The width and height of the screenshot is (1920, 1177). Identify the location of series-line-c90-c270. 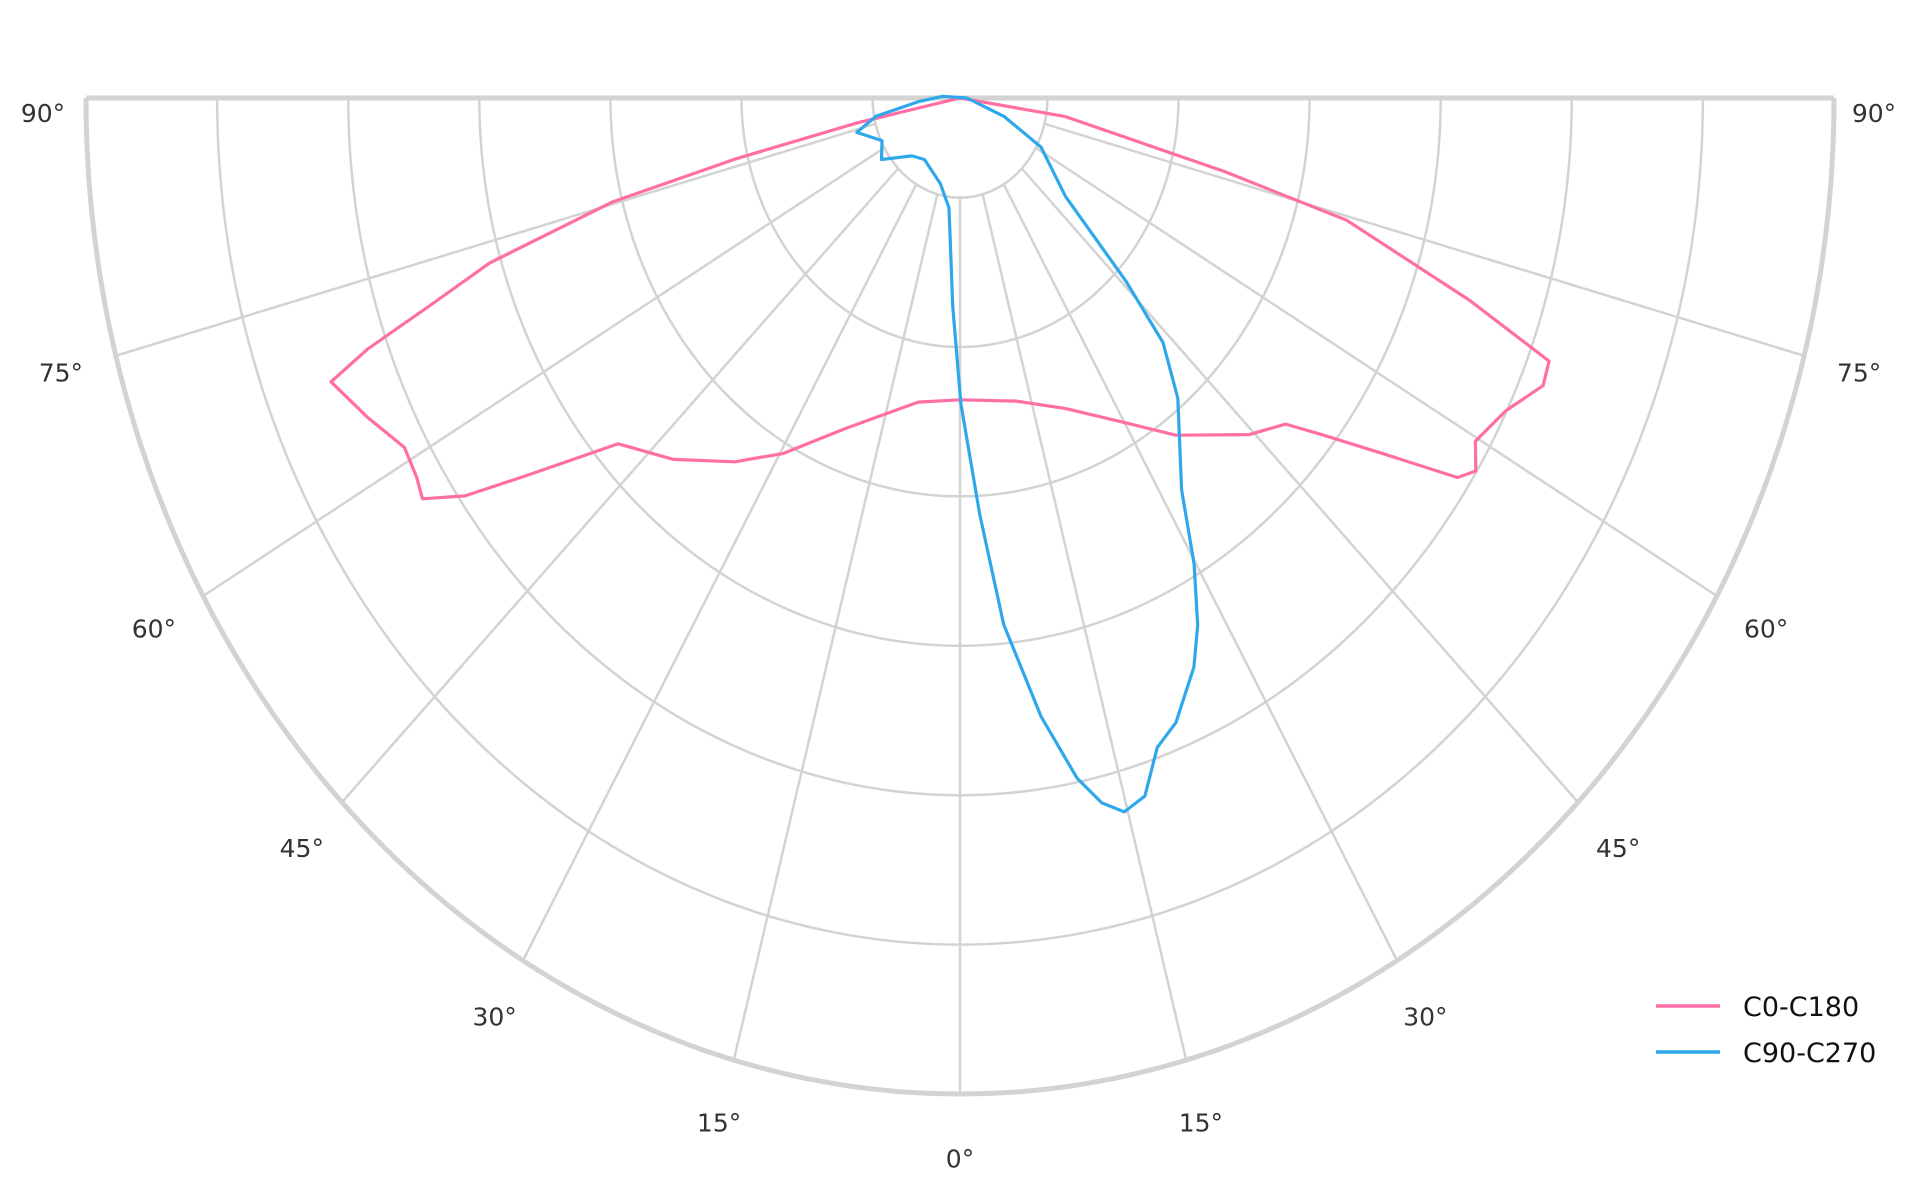
(1027, 454).